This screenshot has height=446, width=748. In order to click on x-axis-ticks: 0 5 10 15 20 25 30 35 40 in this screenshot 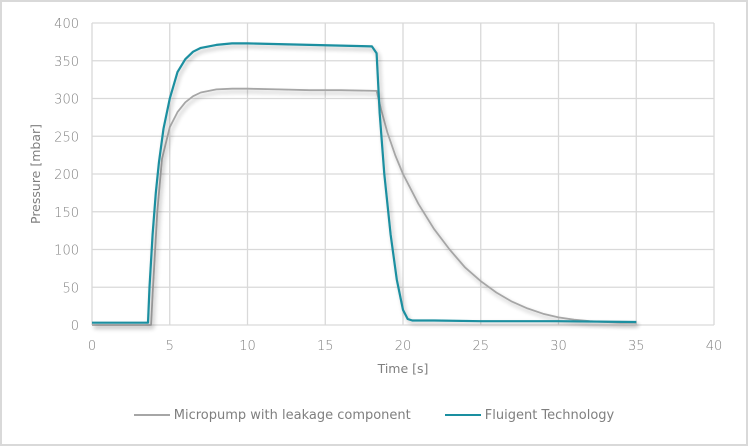, I will do `click(405, 346)`.